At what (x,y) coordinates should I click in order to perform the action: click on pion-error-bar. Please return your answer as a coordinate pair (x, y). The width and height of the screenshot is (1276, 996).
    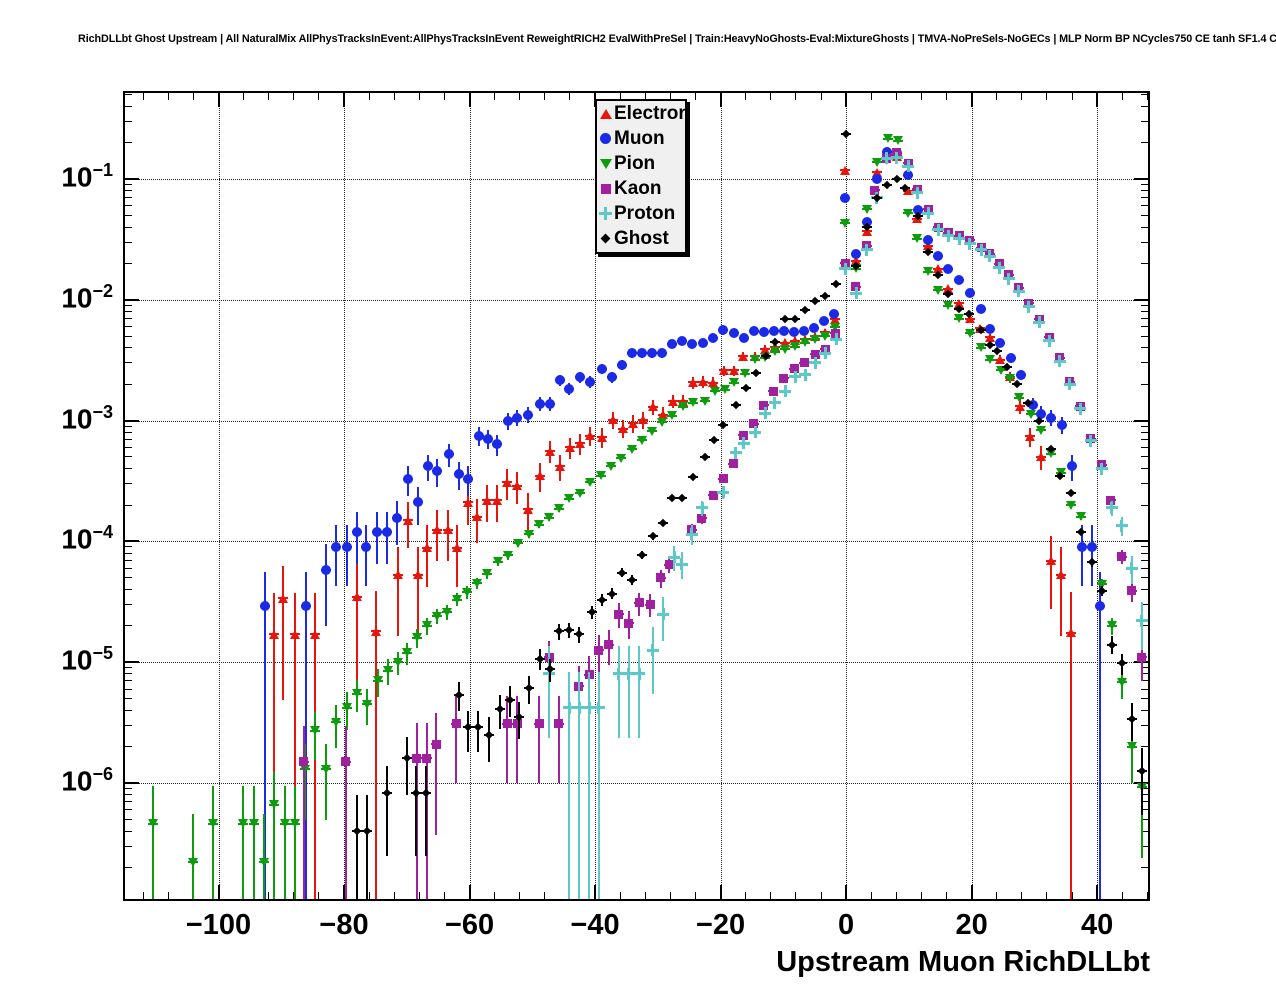
    Looking at the image, I should click on (305, 782).